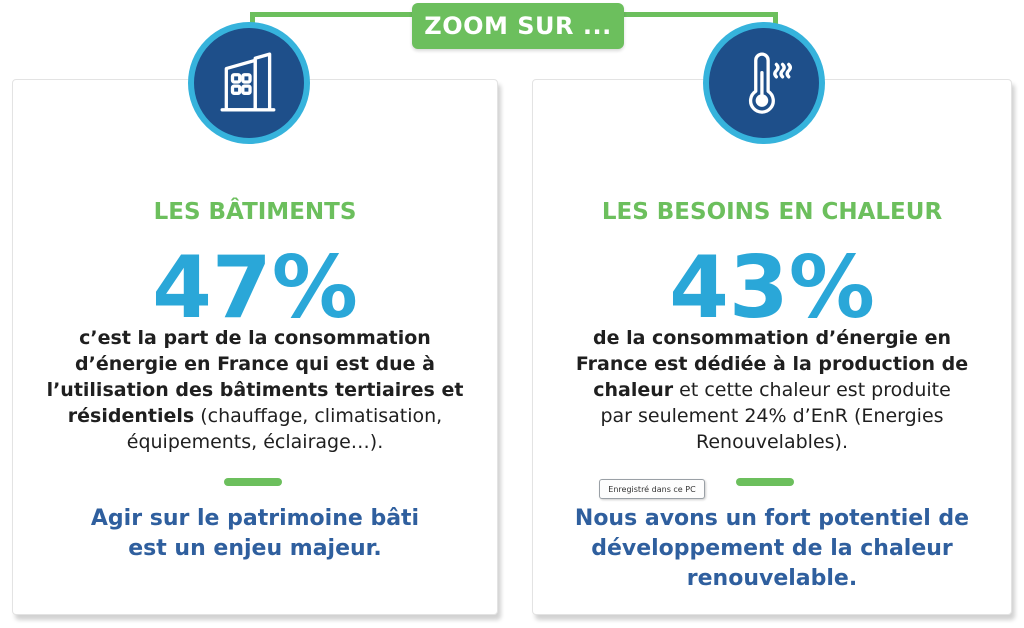 This screenshot has height=628, width=1024. I want to click on heat-needs-stat: 43%, so click(772, 288).